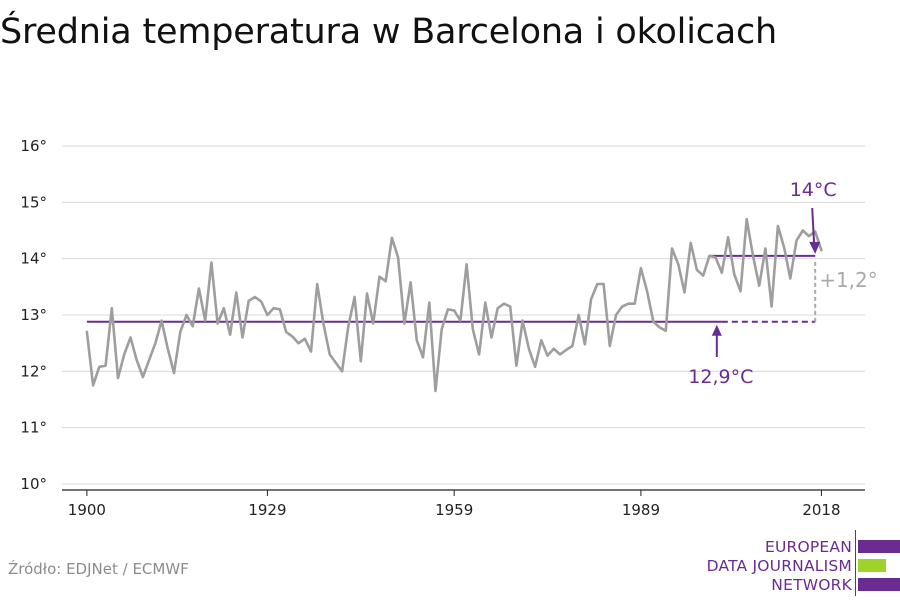 Image resolution: width=900 pixels, height=600 pixels. What do you see at coordinates (98, 569) in the screenshot?
I see `source-note: Źródło: EDJNet / ECMWF` at bounding box center [98, 569].